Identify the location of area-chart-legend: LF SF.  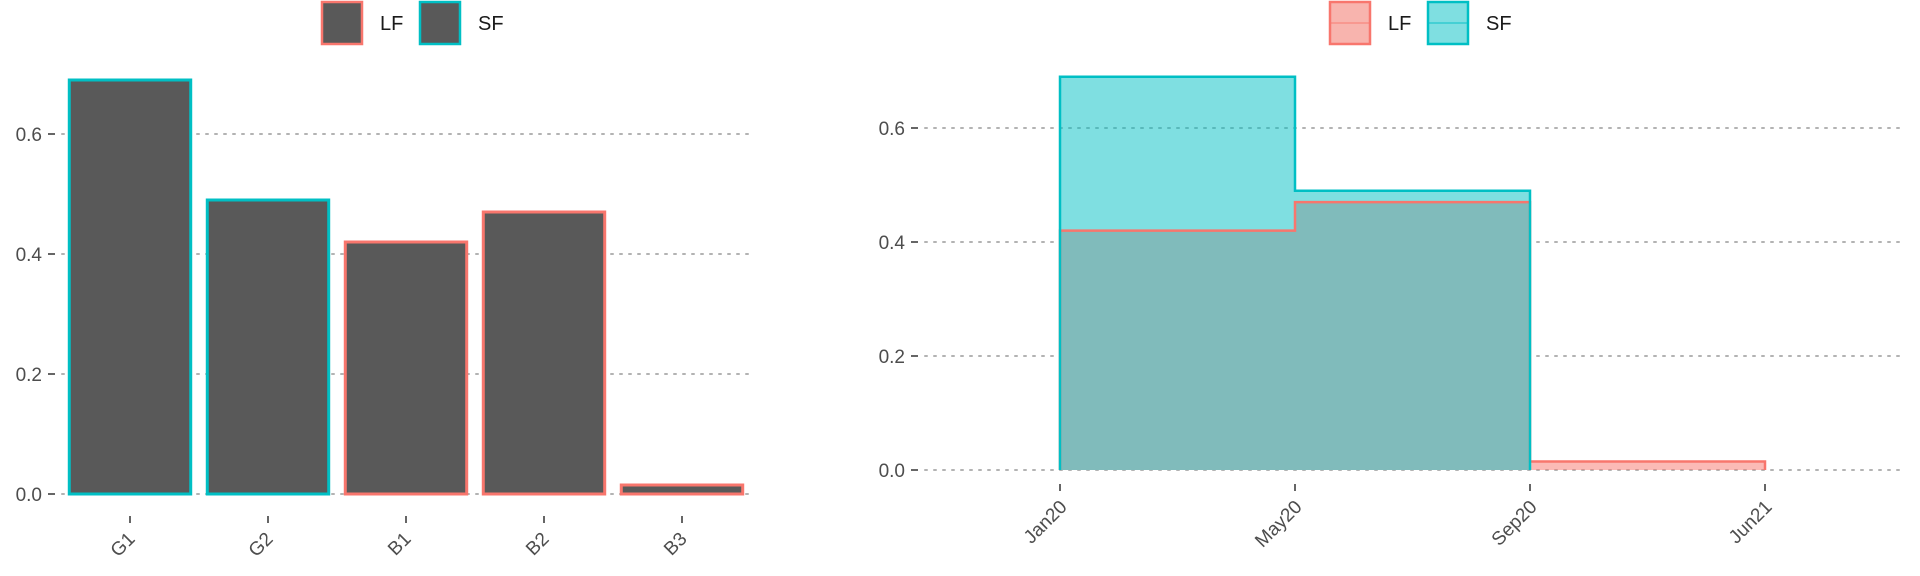
(1420, 23).